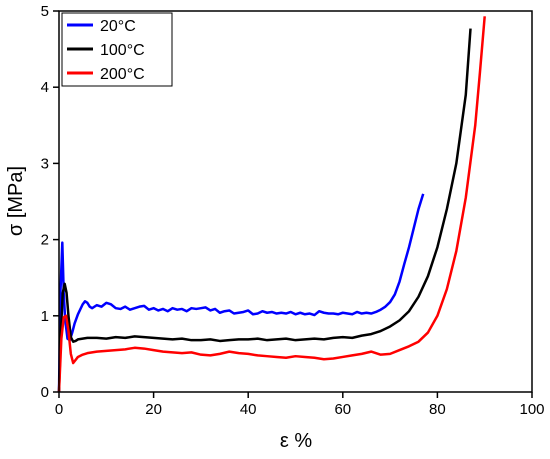 The image size is (550, 459). I want to click on legend-label-100c: 100°C, so click(122, 50).